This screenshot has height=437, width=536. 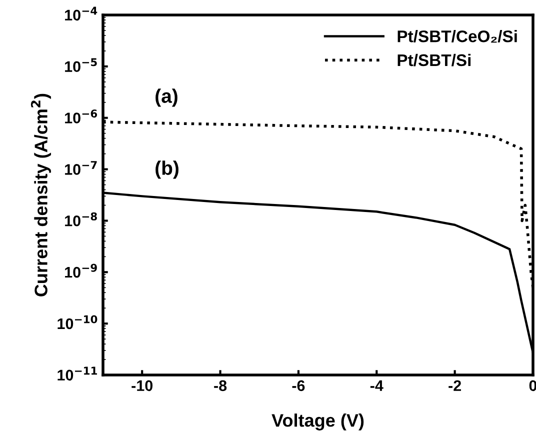 What do you see at coordinates (220, 386) in the screenshot?
I see `x-tick-label: -8` at bounding box center [220, 386].